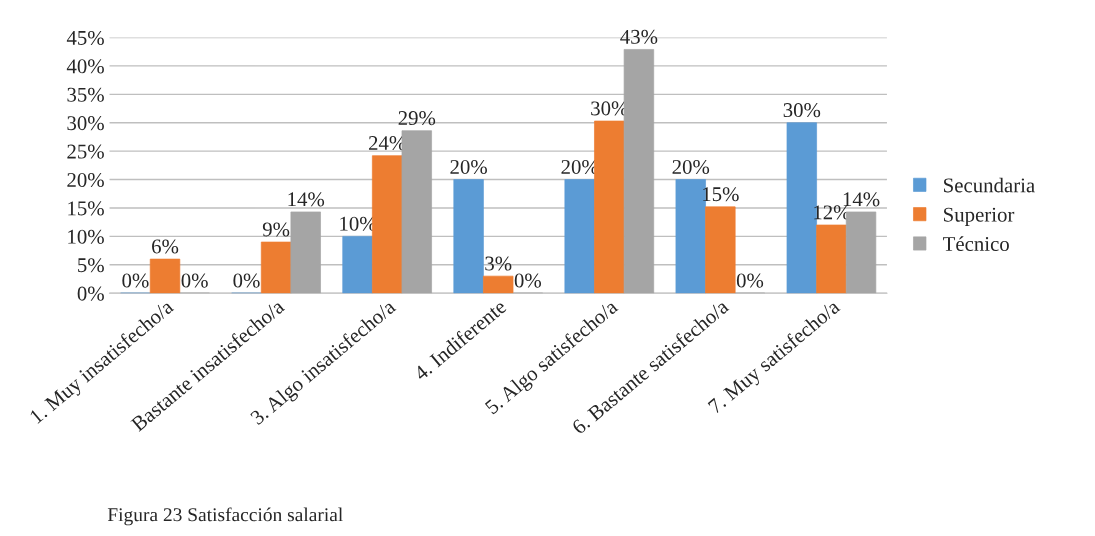 The height and width of the screenshot is (536, 1095). What do you see at coordinates (85, 123) in the screenshot?
I see `y-tick-label: 30%` at bounding box center [85, 123].